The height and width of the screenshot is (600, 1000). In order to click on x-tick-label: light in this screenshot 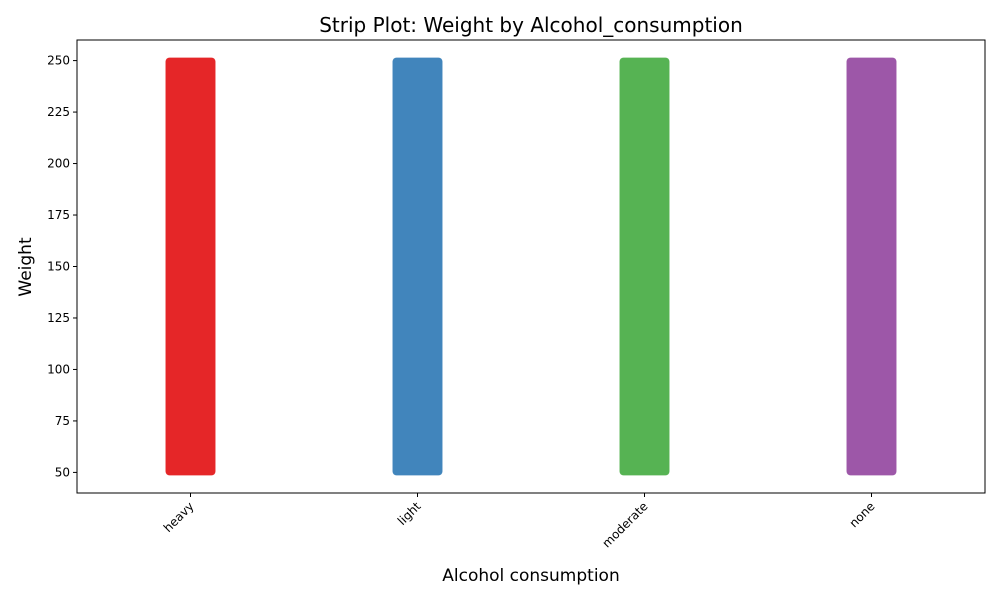, I will do `click(409, 513)`.